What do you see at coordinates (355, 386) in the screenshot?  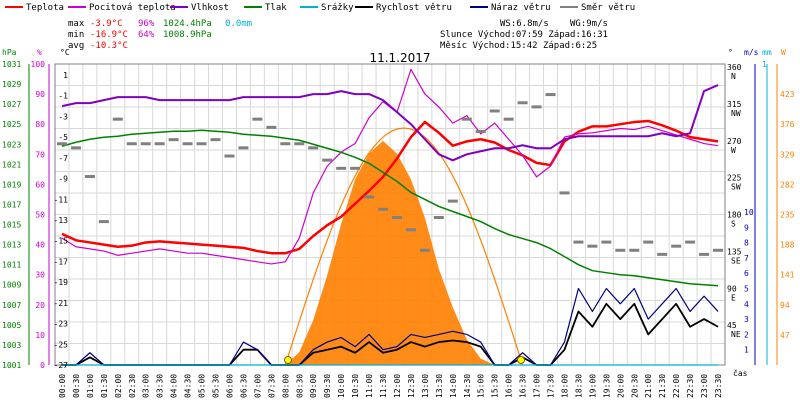 I see `x-tick: 10:30` at bounding box center [355, 386].